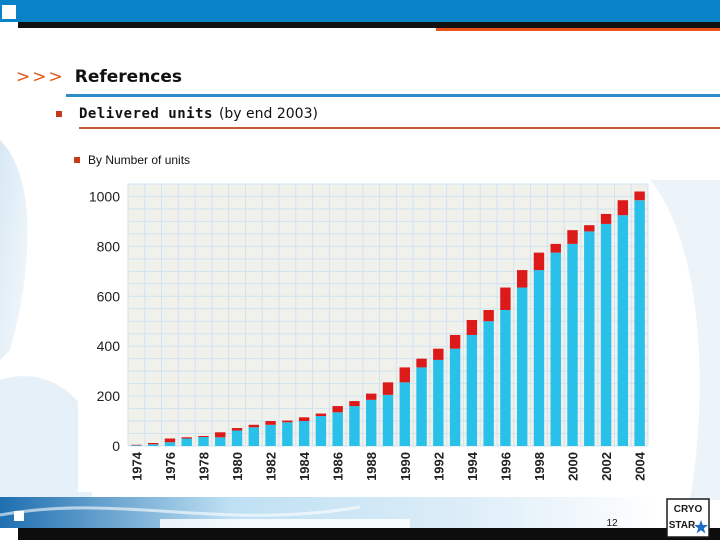  What do you see at coordinates (573, 466) in the screenshot?
I see `x-tick-label: 2000` at bounding box center [573, 466].